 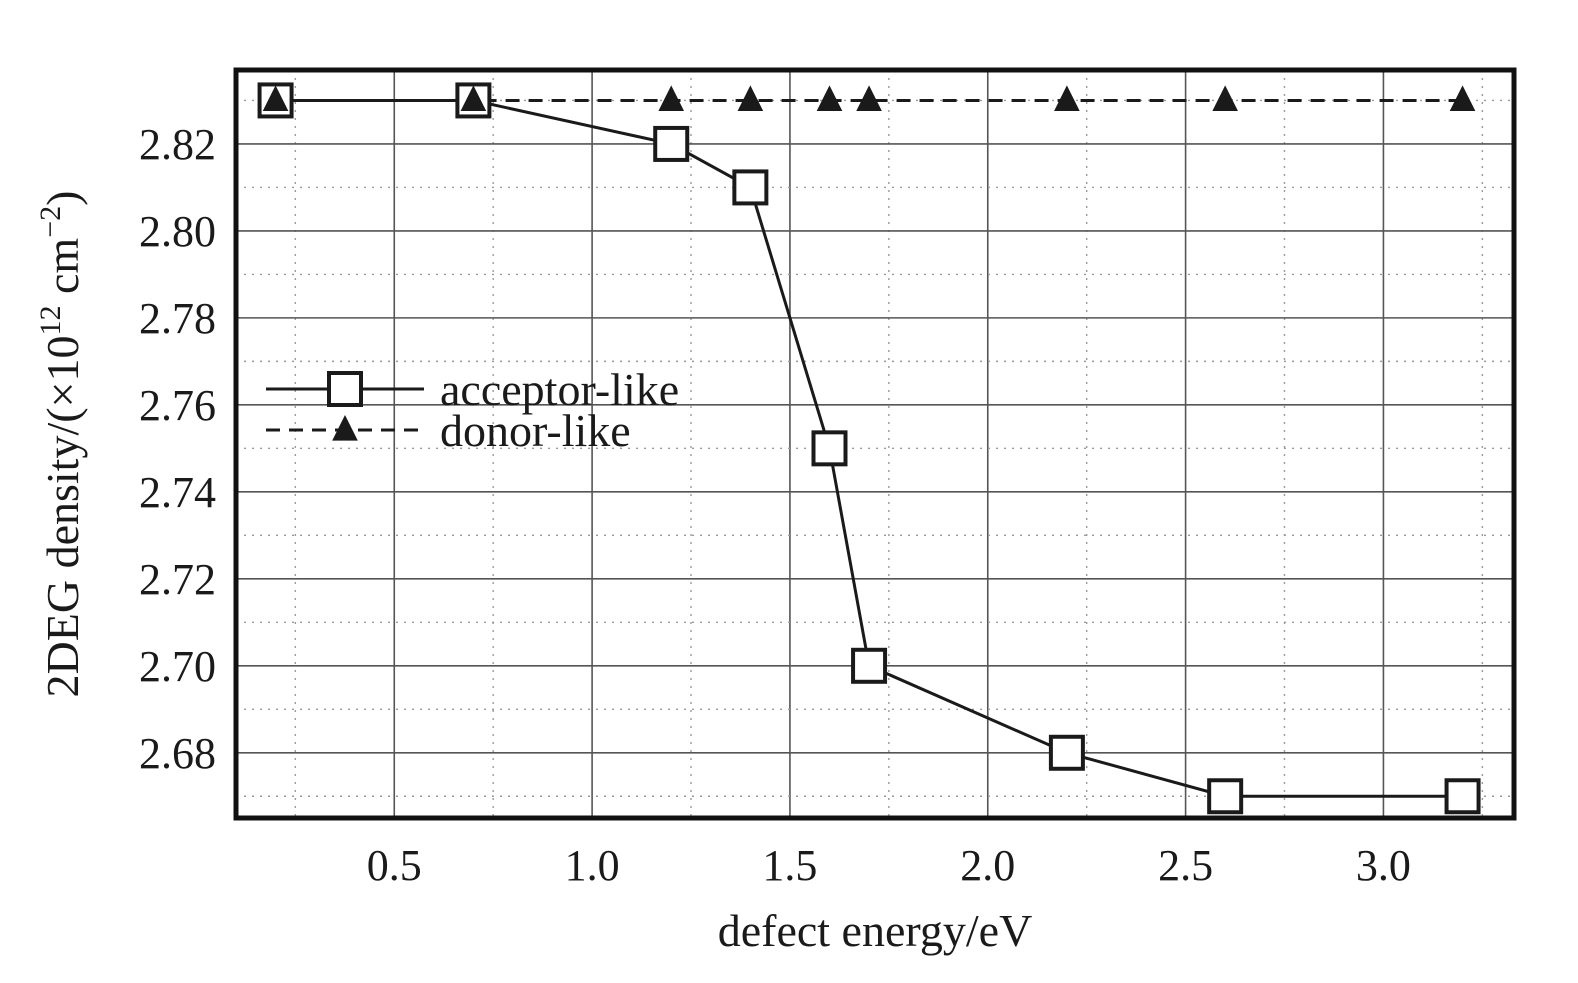 I want to click on y-axis-title: 2DEG density/(×1012 cm−2), so click(x=61, y=444).